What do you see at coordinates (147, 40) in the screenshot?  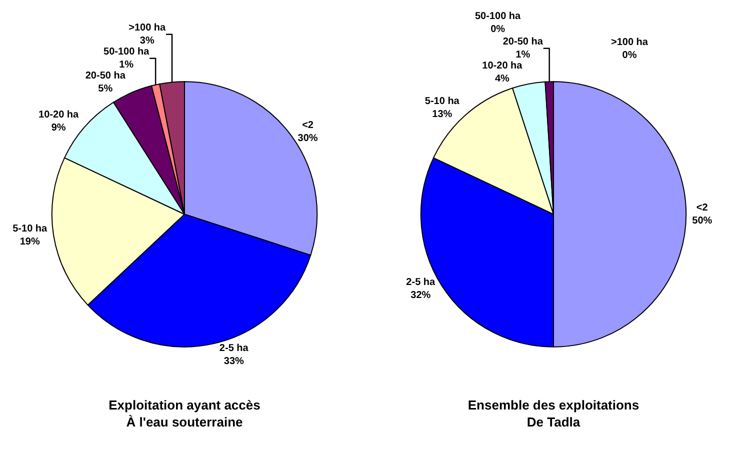 I see `data-label: 3%` at bounding box center [147, 40].